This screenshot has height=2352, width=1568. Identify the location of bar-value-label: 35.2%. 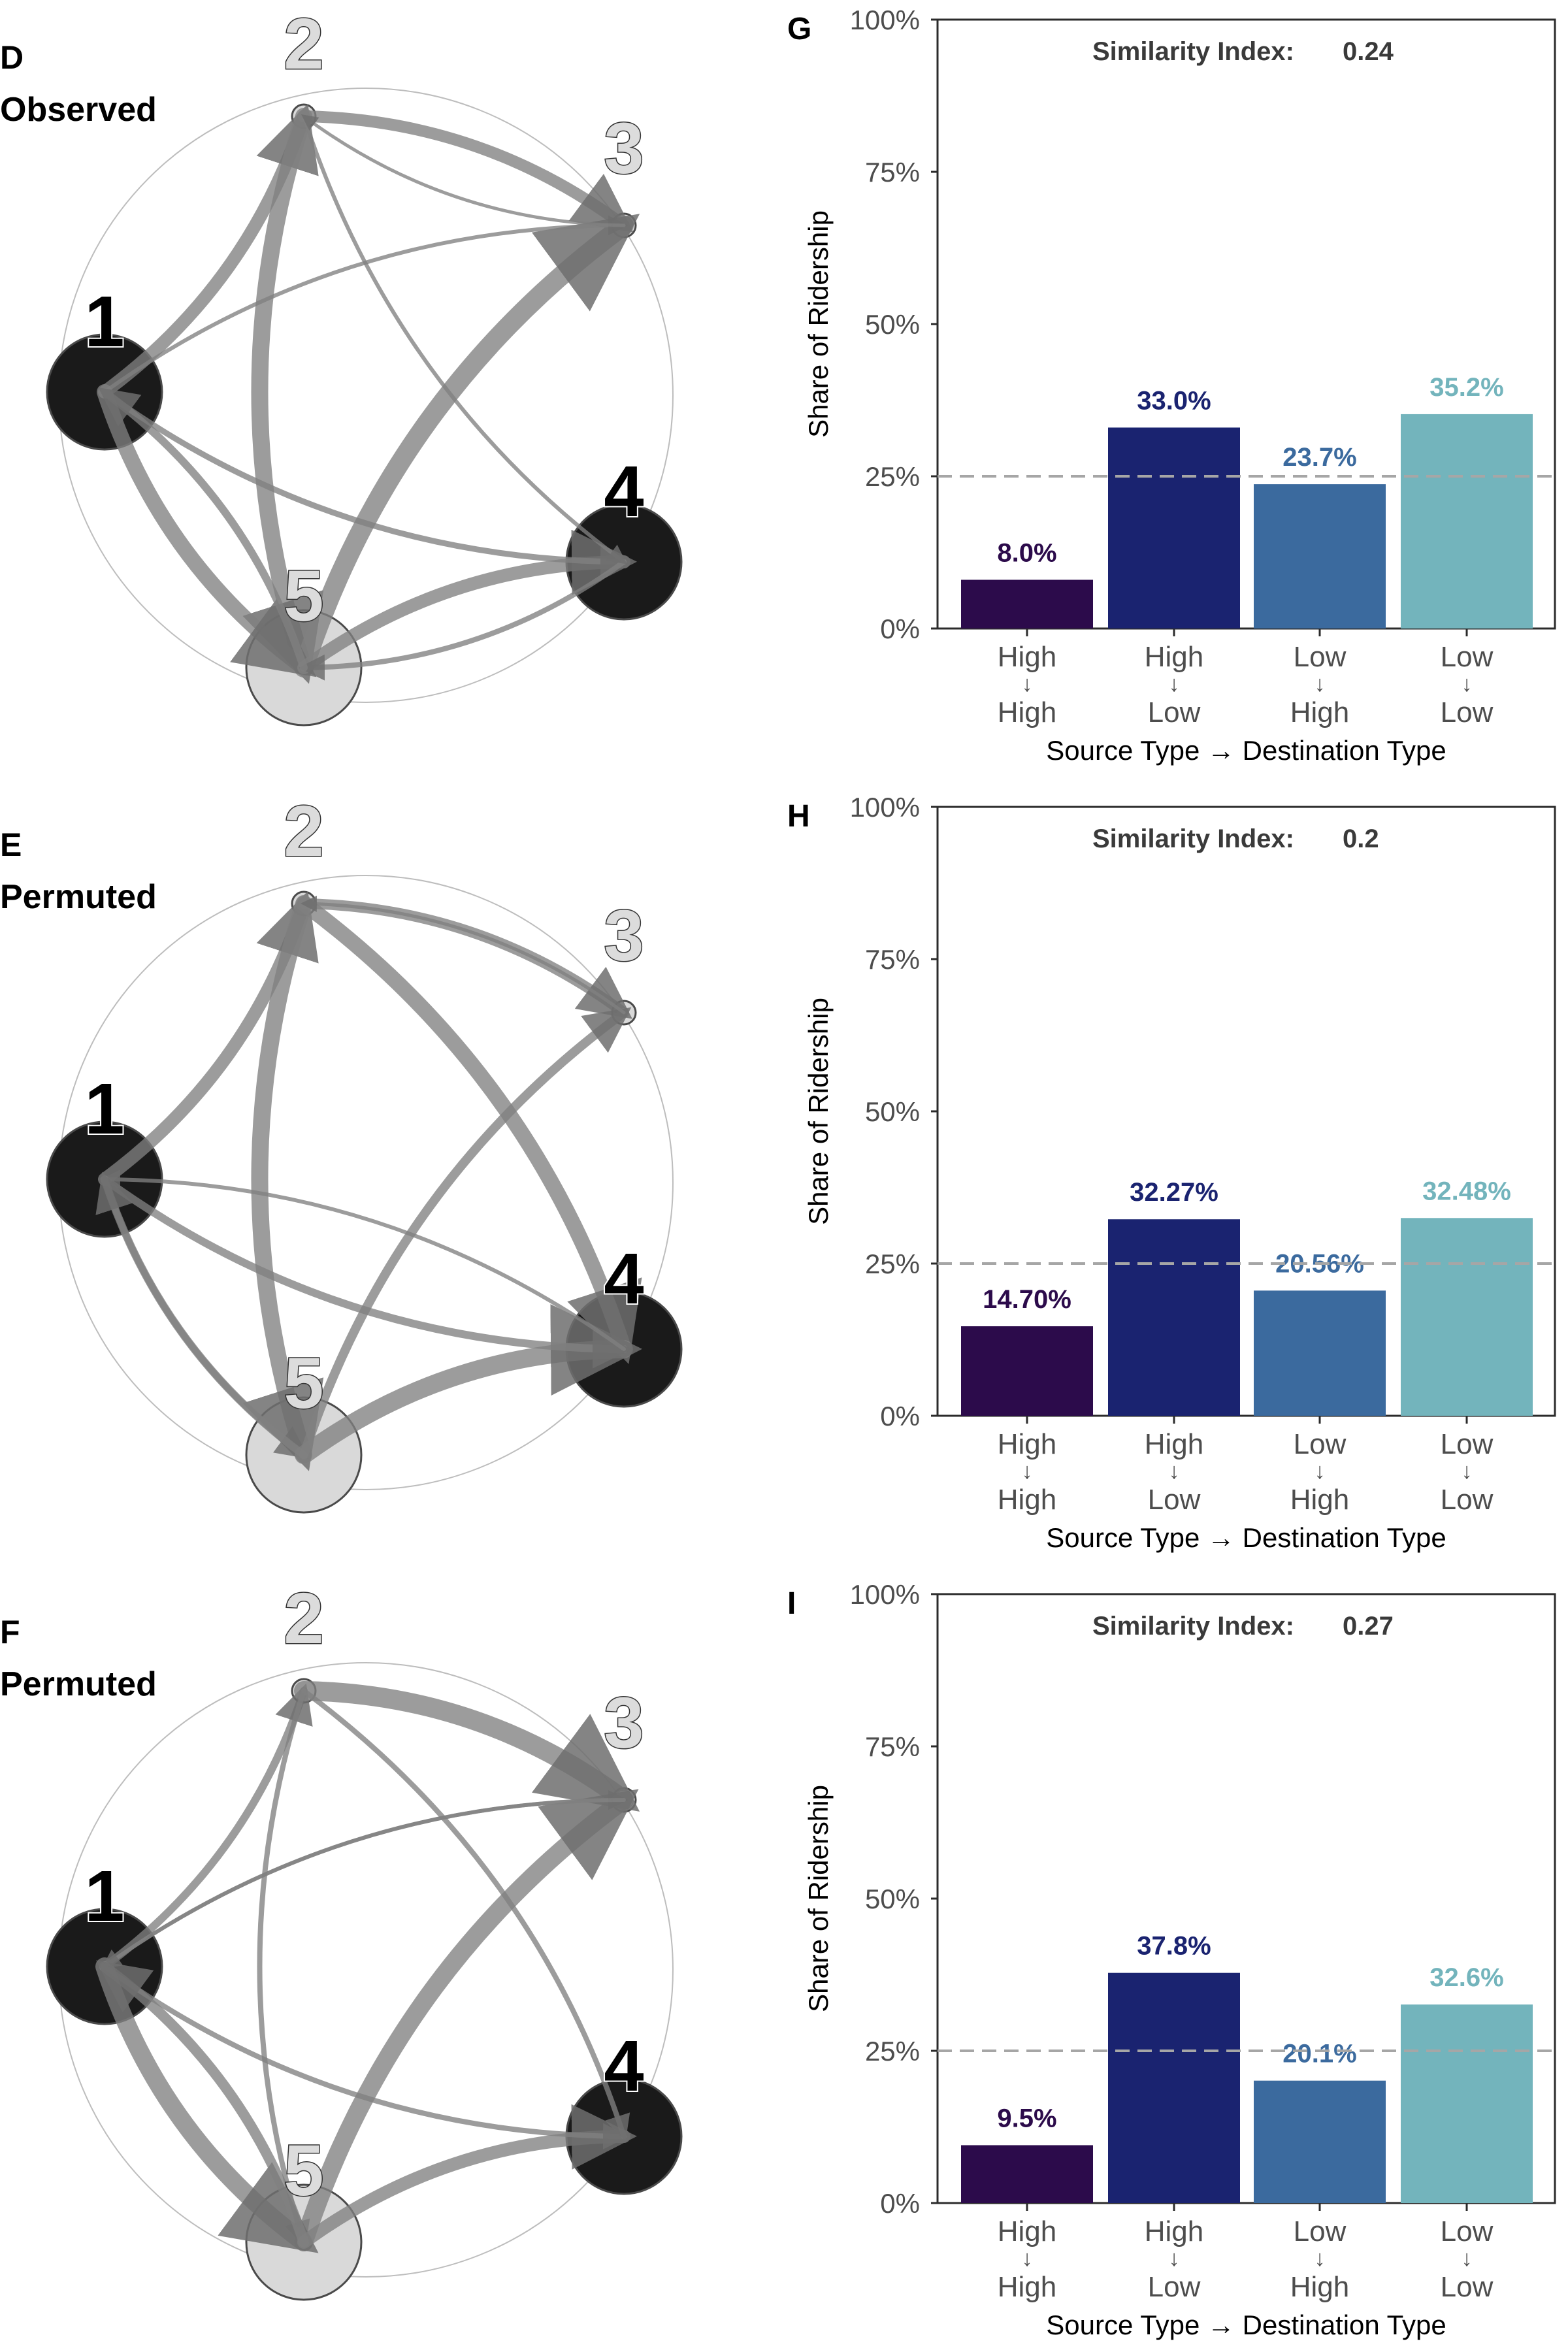
(1466, 387).